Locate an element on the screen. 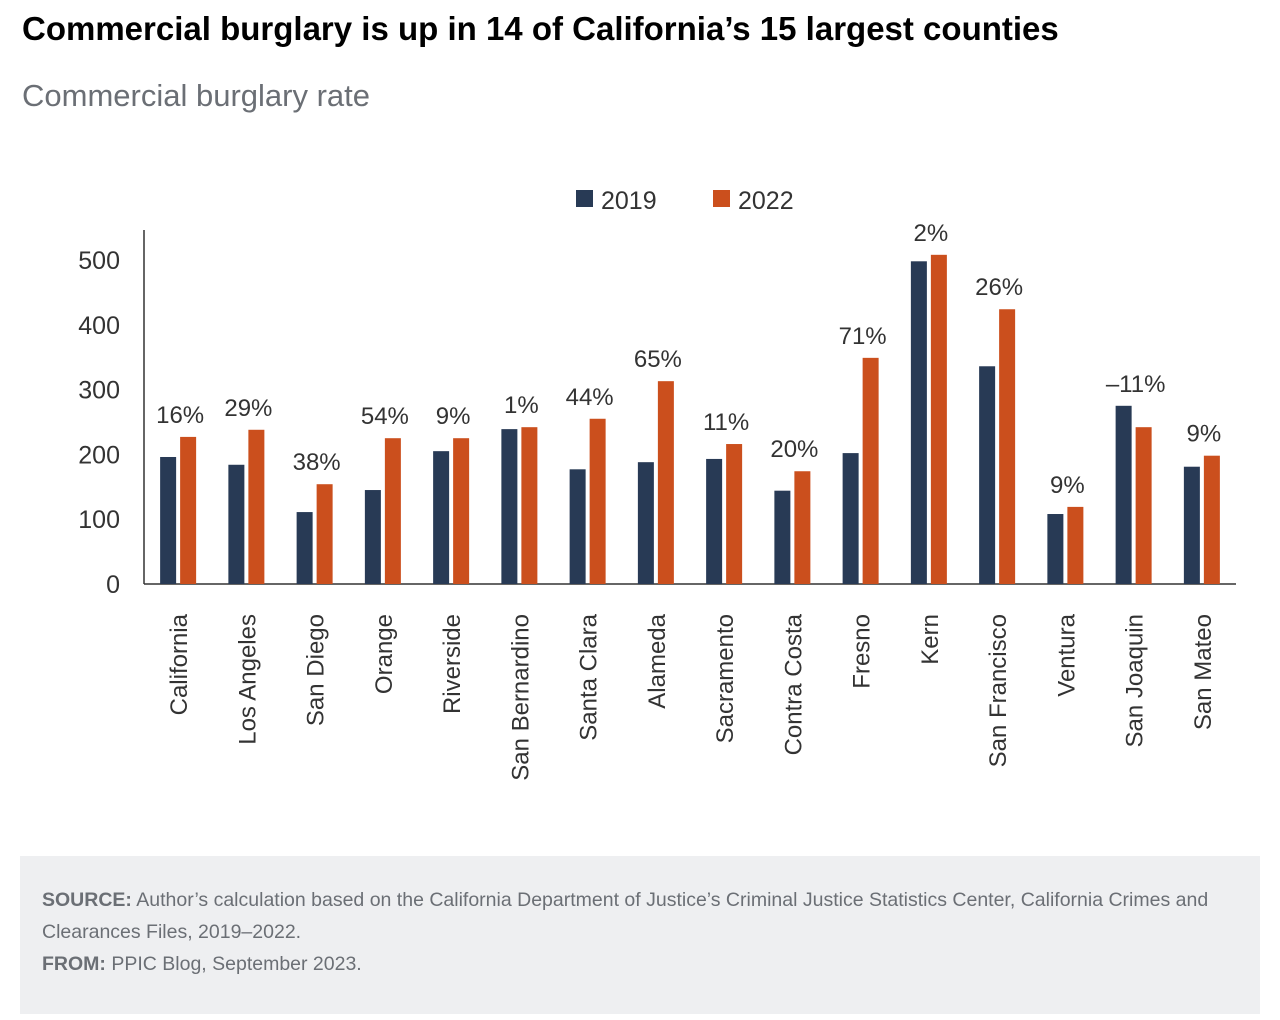 The width and height of the screenshot is (1280, 1020). x-tick-label: Alameda is located at coordinates (657, 660).